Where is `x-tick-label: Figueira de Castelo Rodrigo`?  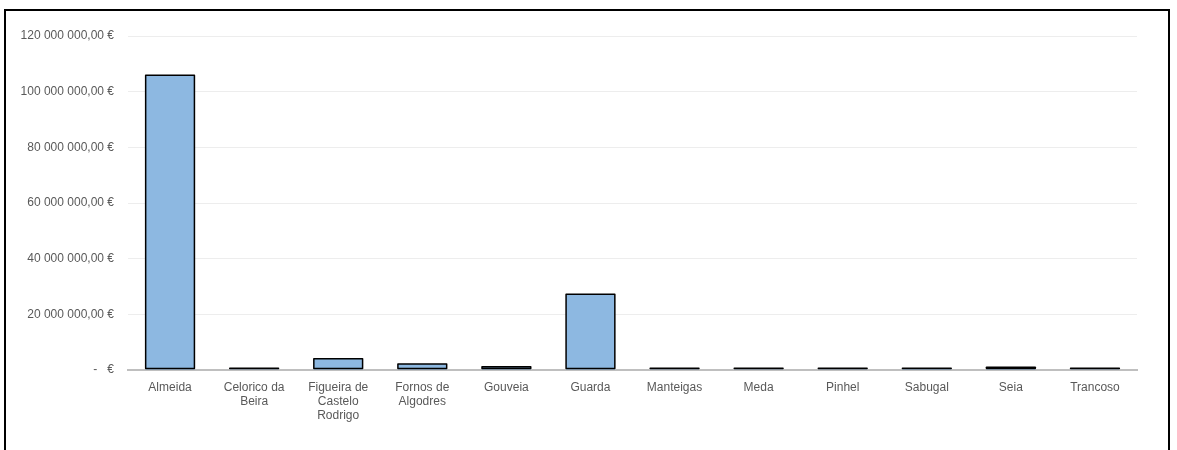 x-tick-label: Figueira de Castelo Rodrigo is located at coordinates (338, 401).